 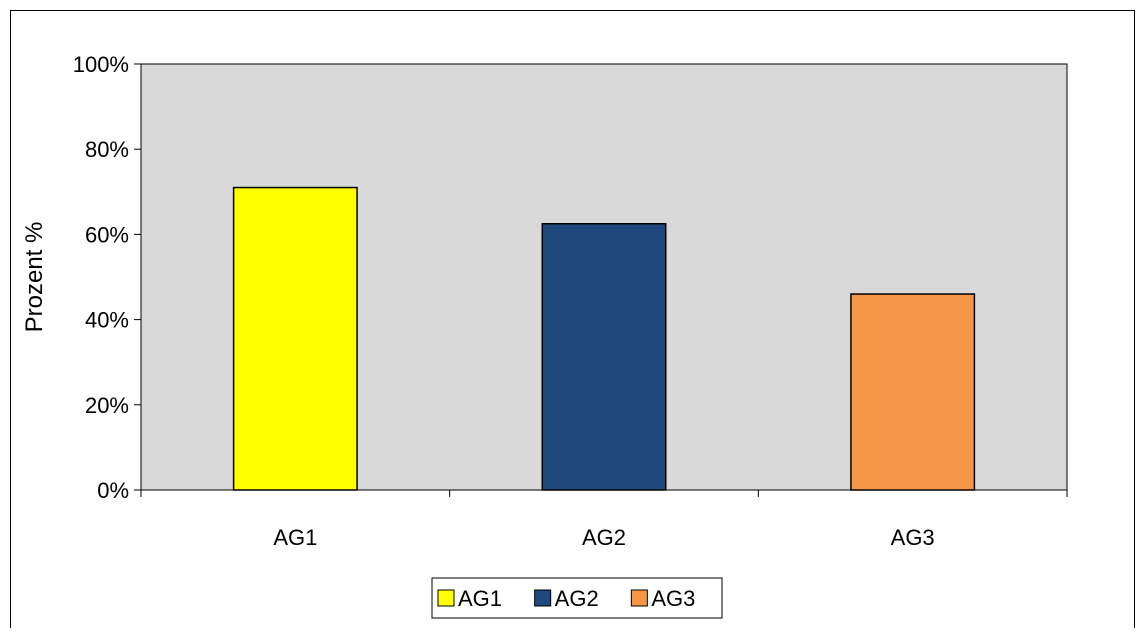 I want to click on y-tick-label: 60%, so click(x=107, y=234).